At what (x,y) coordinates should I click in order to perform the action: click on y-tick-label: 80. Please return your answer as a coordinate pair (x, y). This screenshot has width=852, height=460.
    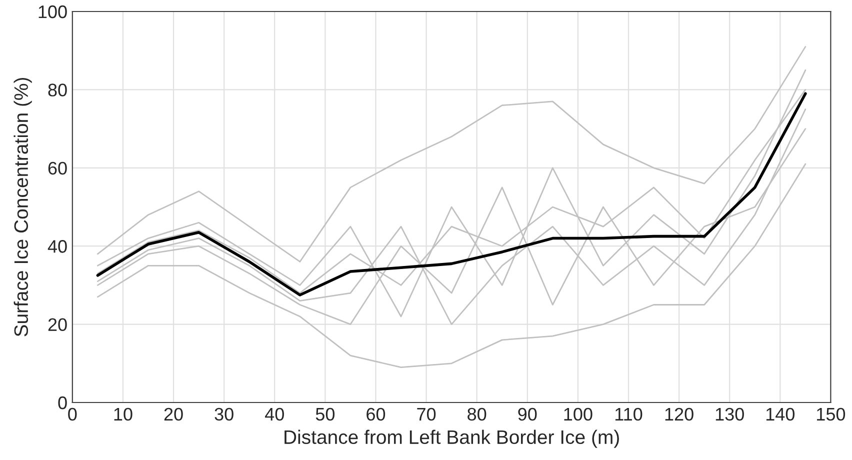
    Looking at the image, I should click on (57, 90).